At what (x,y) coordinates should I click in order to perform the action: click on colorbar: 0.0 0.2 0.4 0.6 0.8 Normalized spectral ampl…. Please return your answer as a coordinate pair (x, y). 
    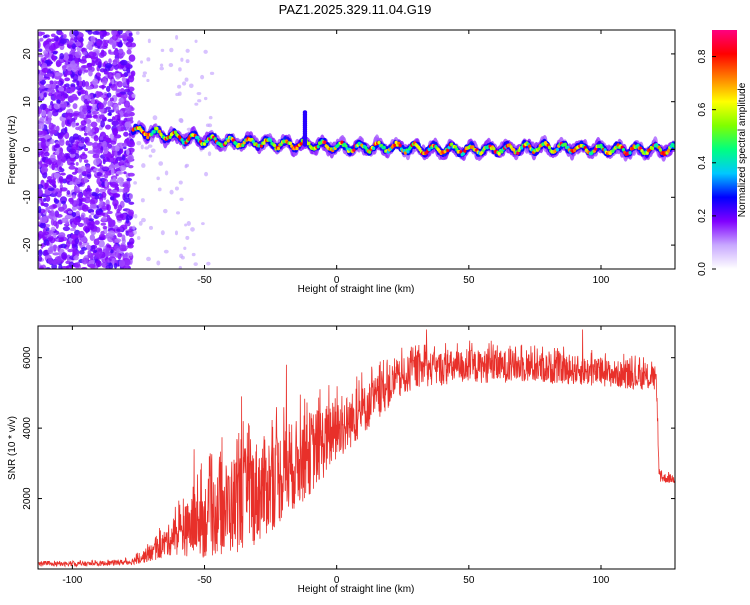
    Looking at the image, I should click on (722, 153).